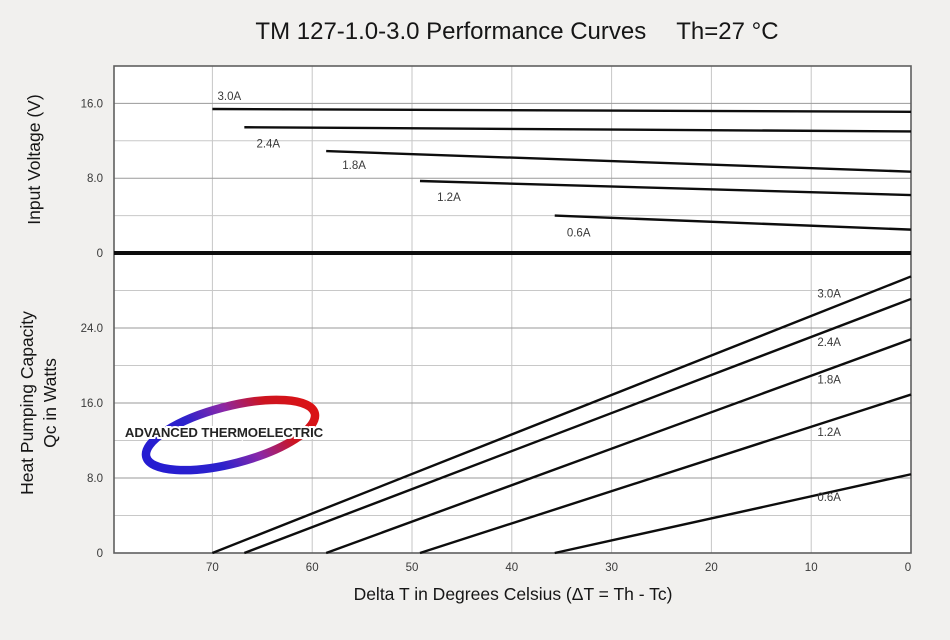 Image resolution: width=950 pixels, height=640 pixels. Describe the element at coordinates (100, 554) in the screenshot. I see `y-tick-qc-0: 0` at that location.